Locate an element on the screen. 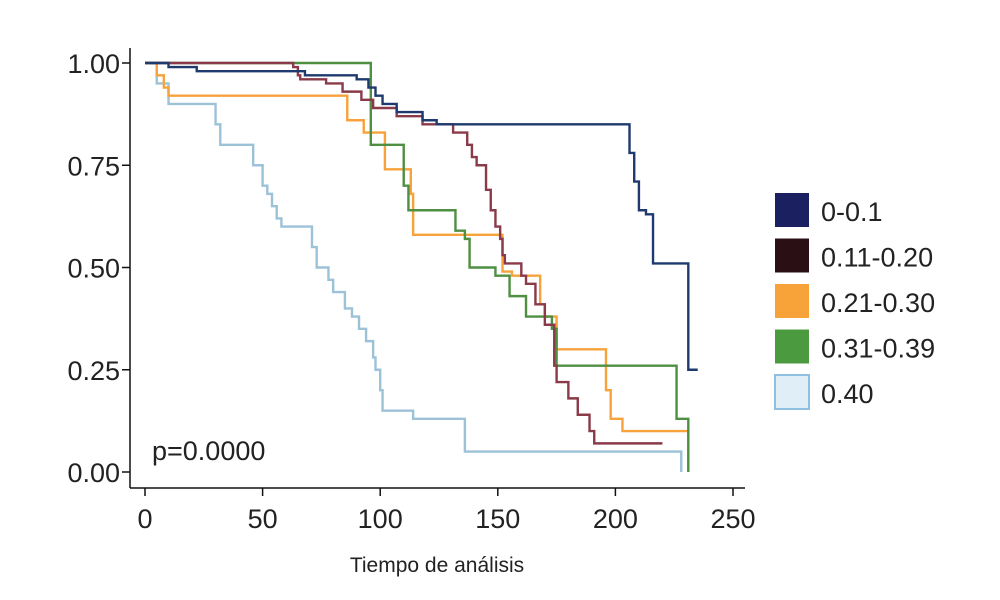 The image size is (1000, 600). y-tick-label: 0.25 is located at coordinates (93, 371).